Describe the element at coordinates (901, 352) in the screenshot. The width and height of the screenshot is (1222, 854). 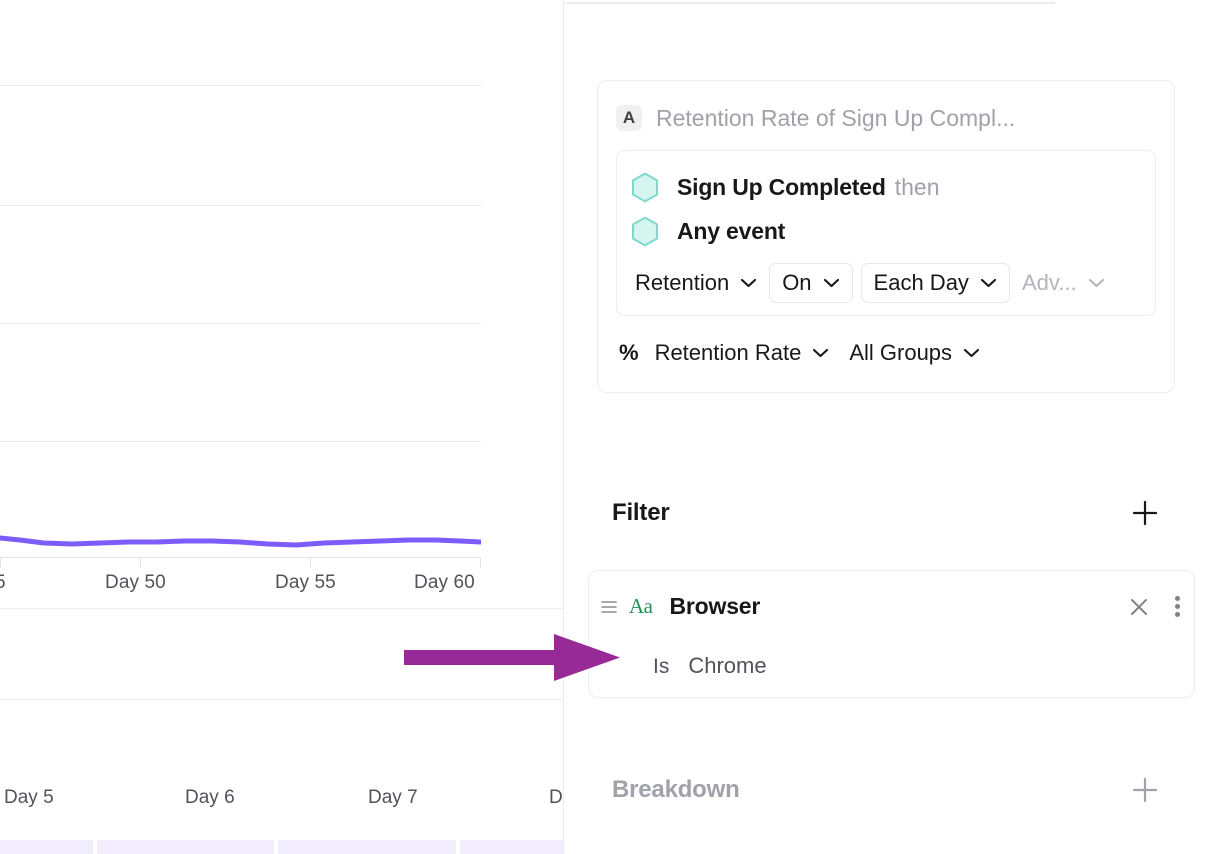
I see `dropdown-label: All Groups` at that location.